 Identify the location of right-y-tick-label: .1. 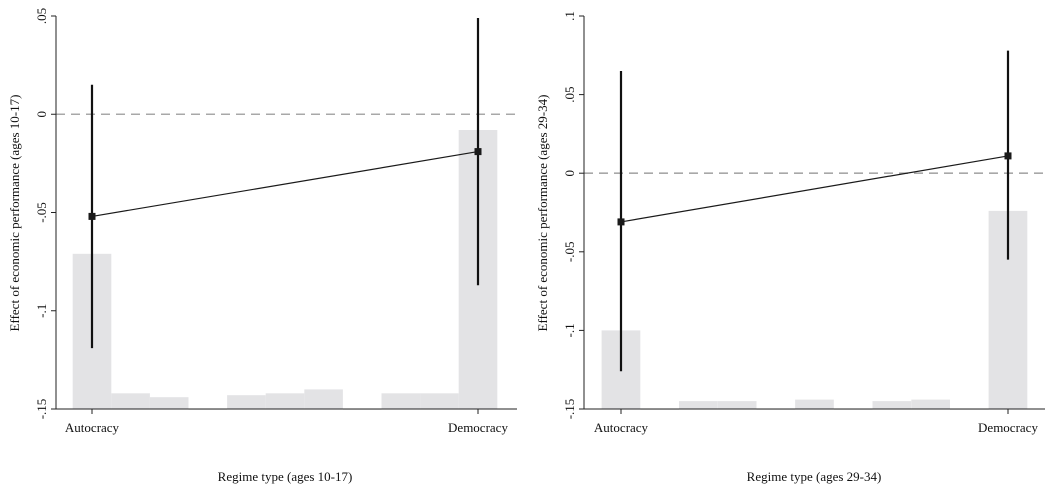
(569, 16).